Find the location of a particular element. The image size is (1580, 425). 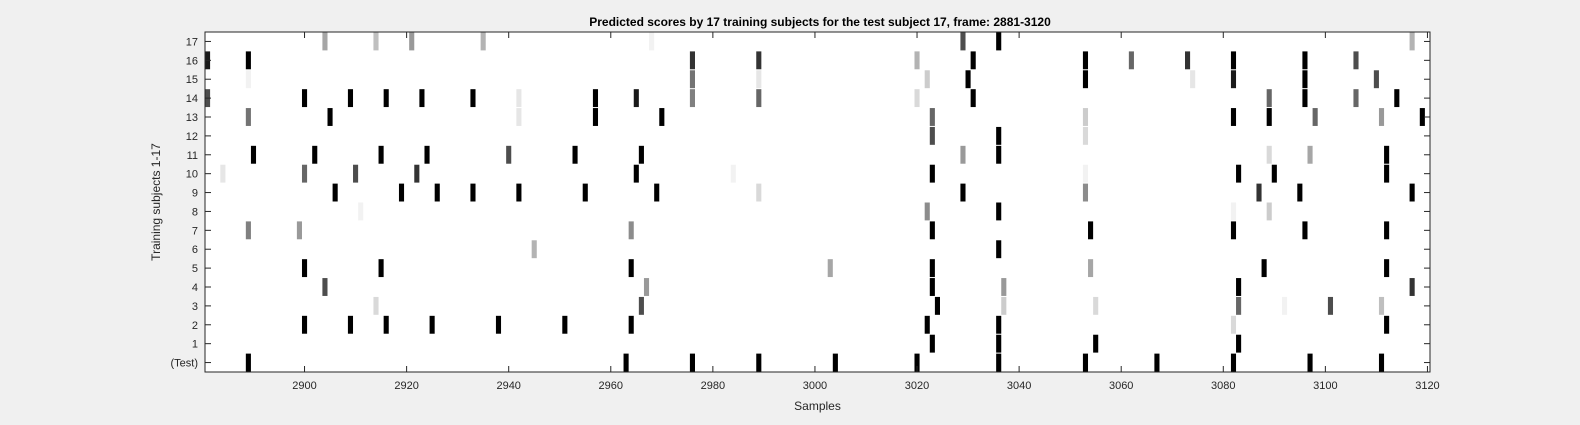

x-tick-label: 2980 is located at coordinates (713, 386).